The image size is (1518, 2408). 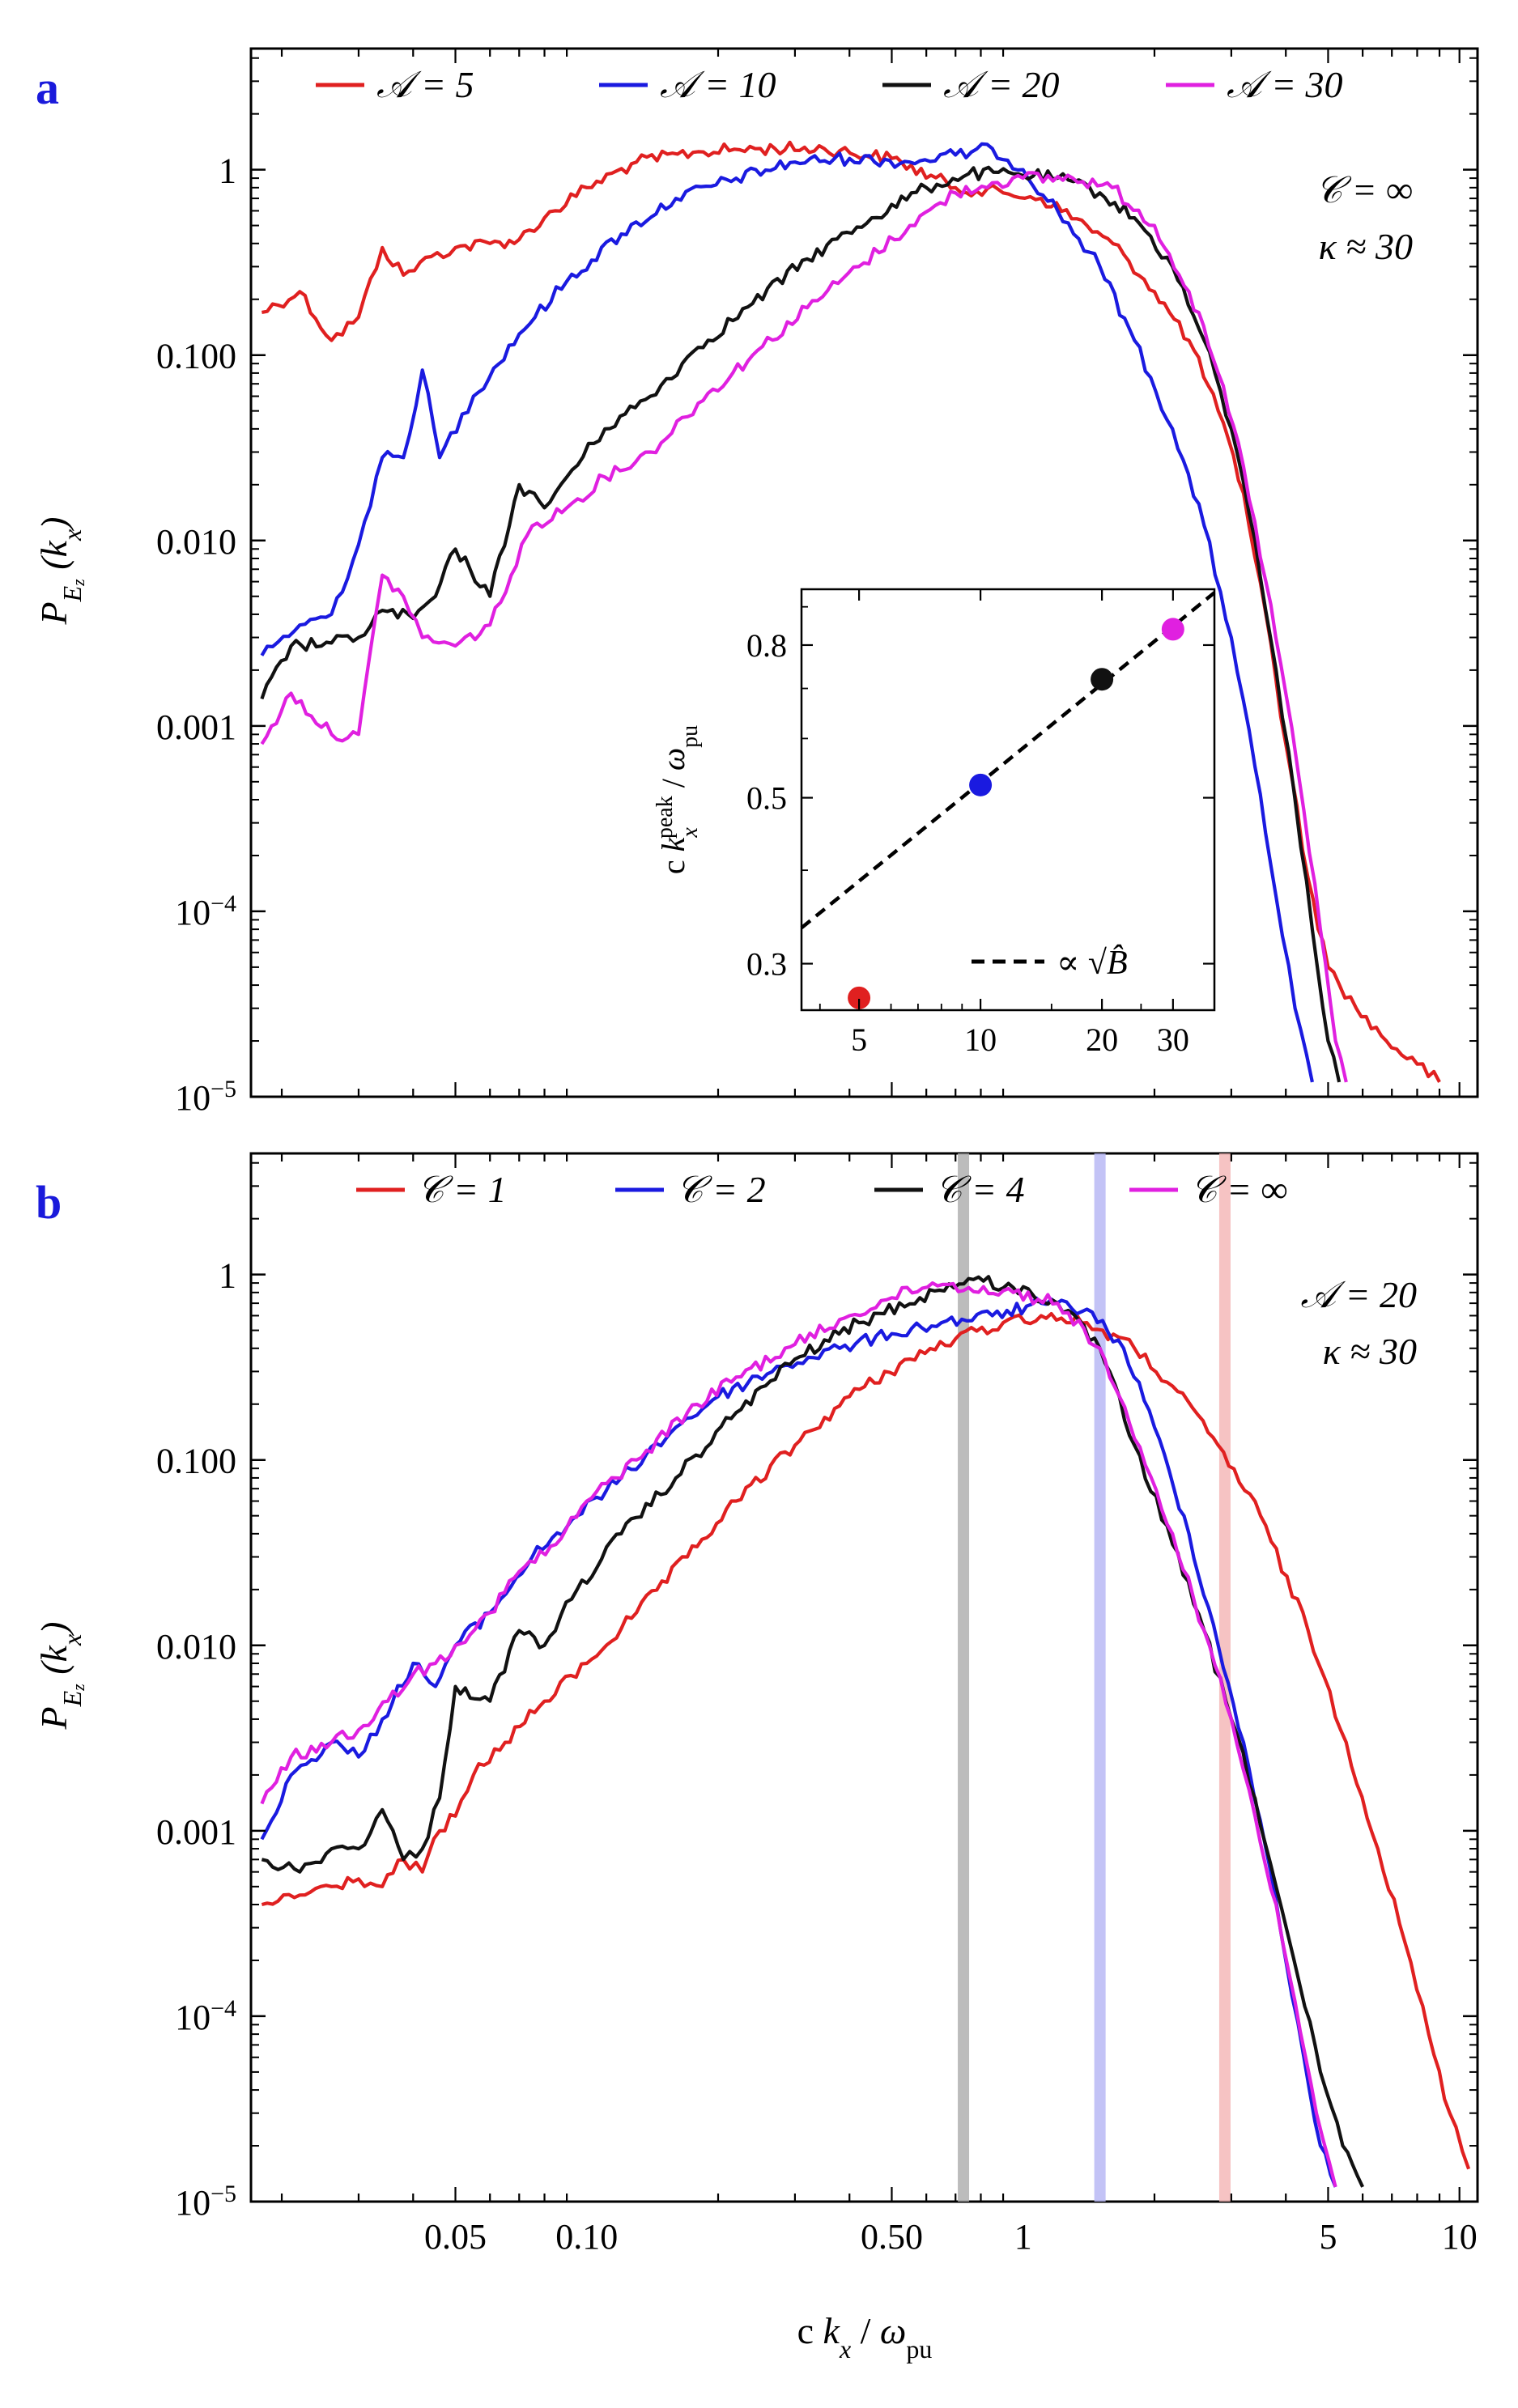 What do you see at coordinates (47, 88) in the screenshot?
I see `panel-label-a: a` at bounding box center [47, 88].